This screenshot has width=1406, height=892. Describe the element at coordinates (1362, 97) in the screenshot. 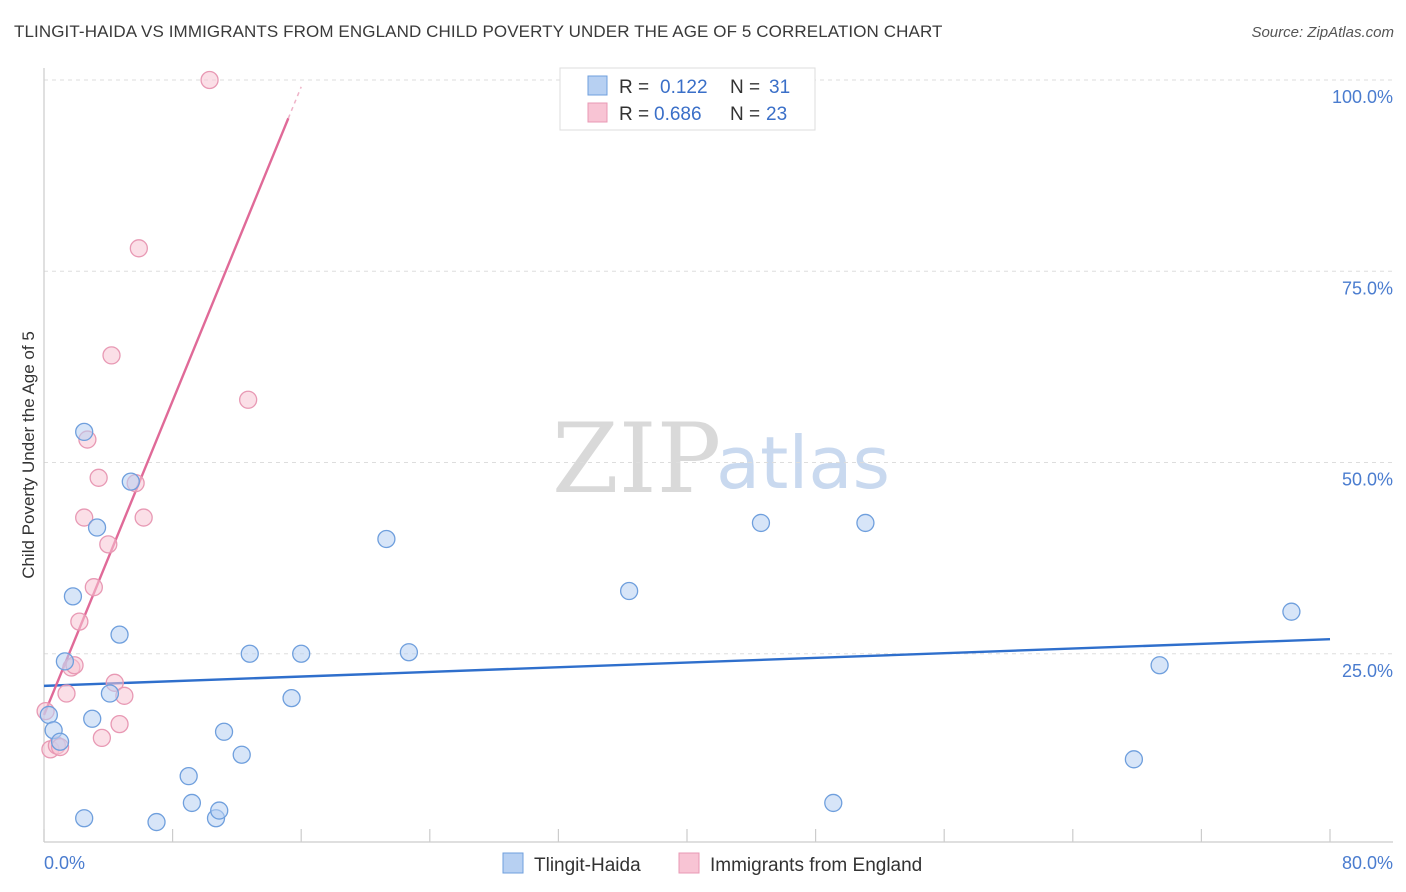

I see `y-tick-label-100: 100.0%` at that location.